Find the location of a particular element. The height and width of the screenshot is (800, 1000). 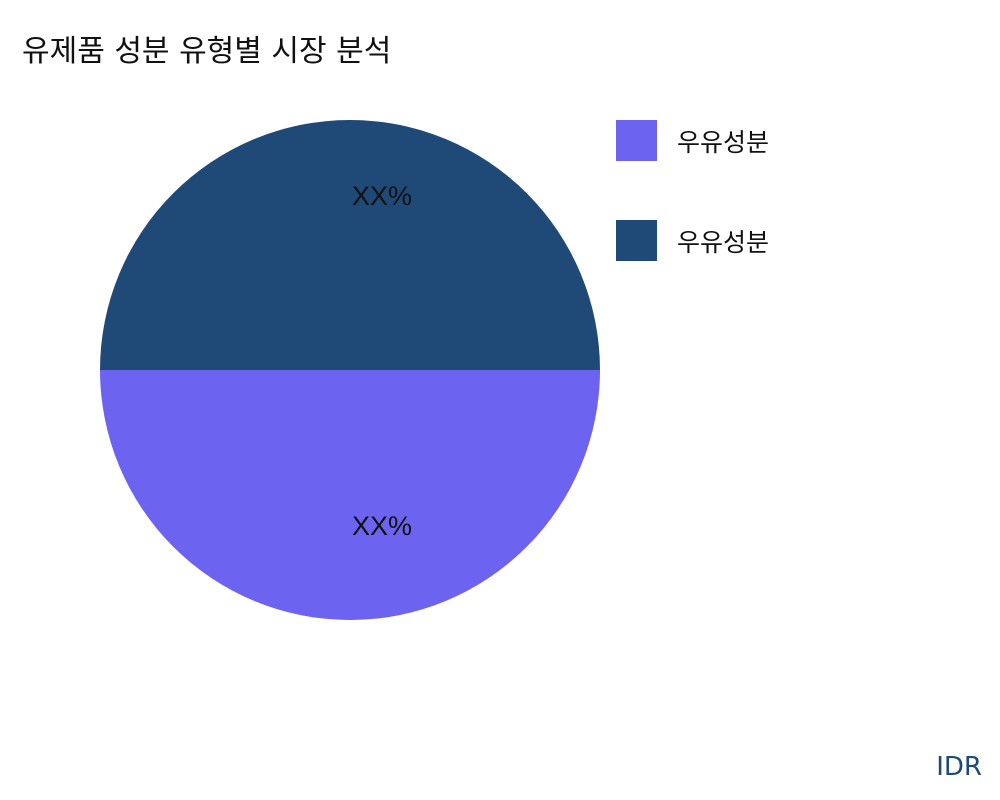

chart-title: 유제품 성분 유형별 시장 분석 is located at coordinates (207, 51).